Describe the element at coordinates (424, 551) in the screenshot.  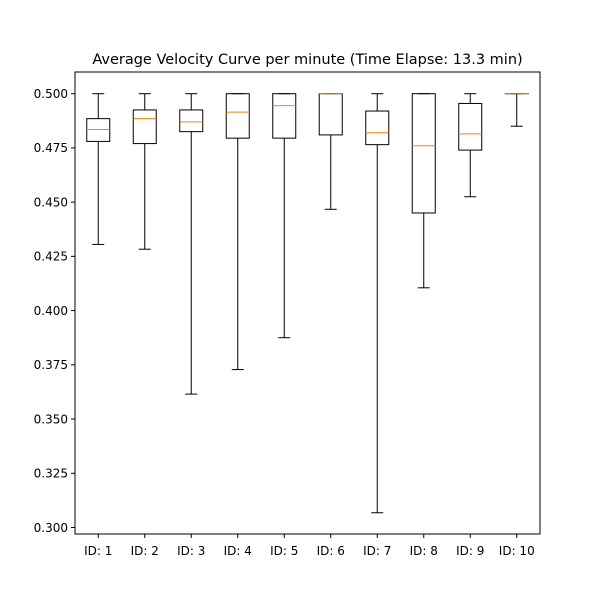
I see `x-tick-label: ID: 8` at that location.